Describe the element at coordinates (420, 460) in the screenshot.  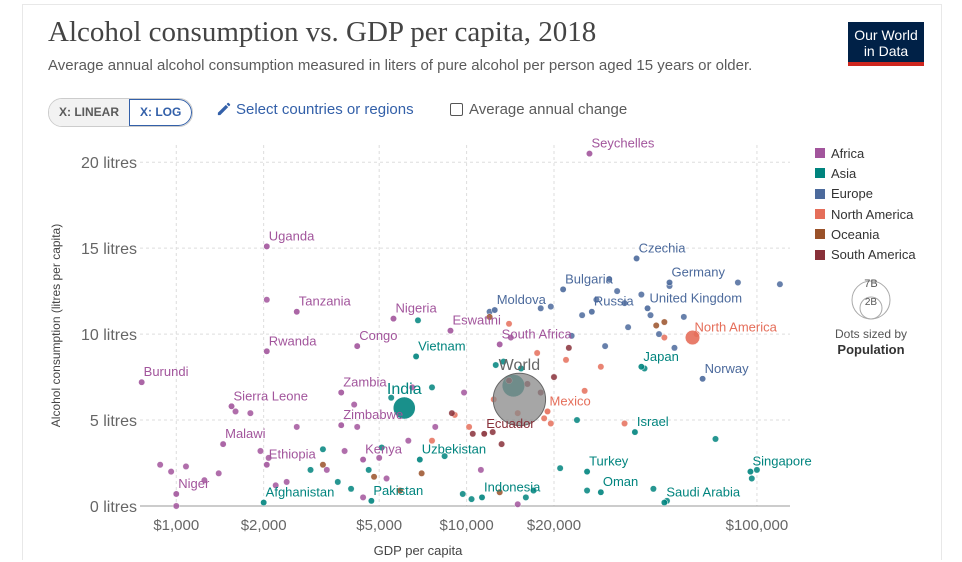
I see `data-point-uzbekistan` at that location.